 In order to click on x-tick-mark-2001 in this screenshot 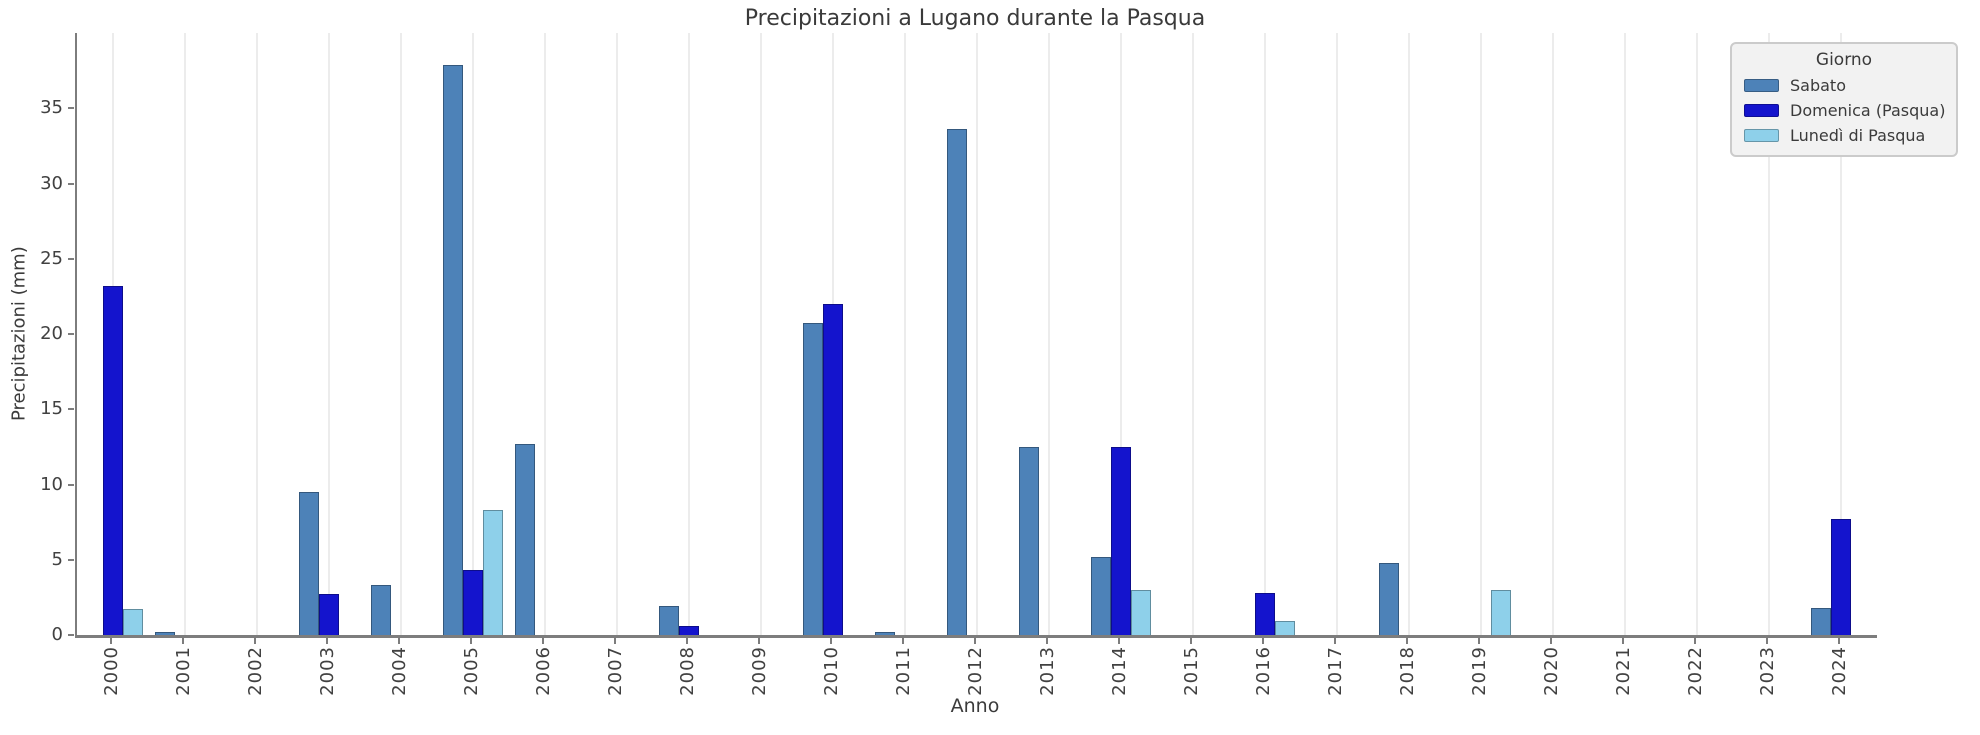, I will do `click(183, 641)`.